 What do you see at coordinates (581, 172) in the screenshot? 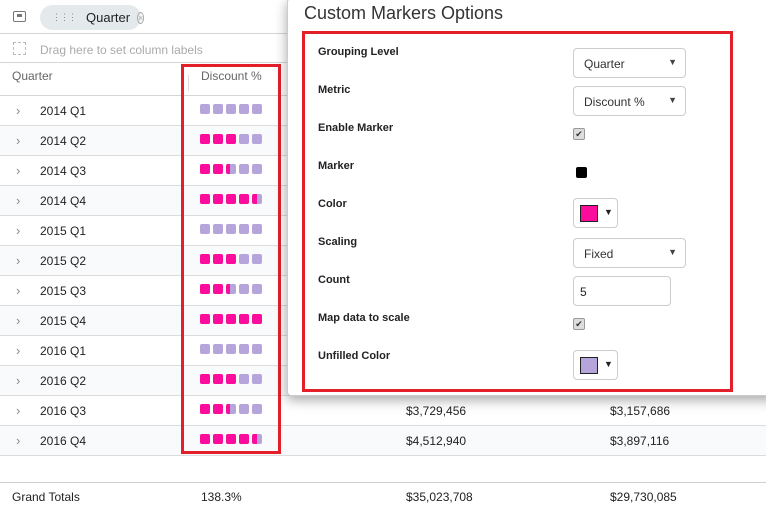
I see `marker-shape-icon` at bounding box center [581, 172].